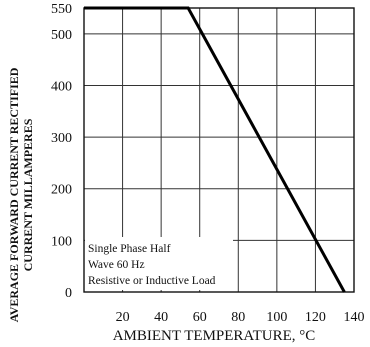 Image resolution: width=370 pixels, height=347 pixels. Describe the element at coordinates (354, 317) in the screenshot. I see `x-tick-label: 140` at that location.